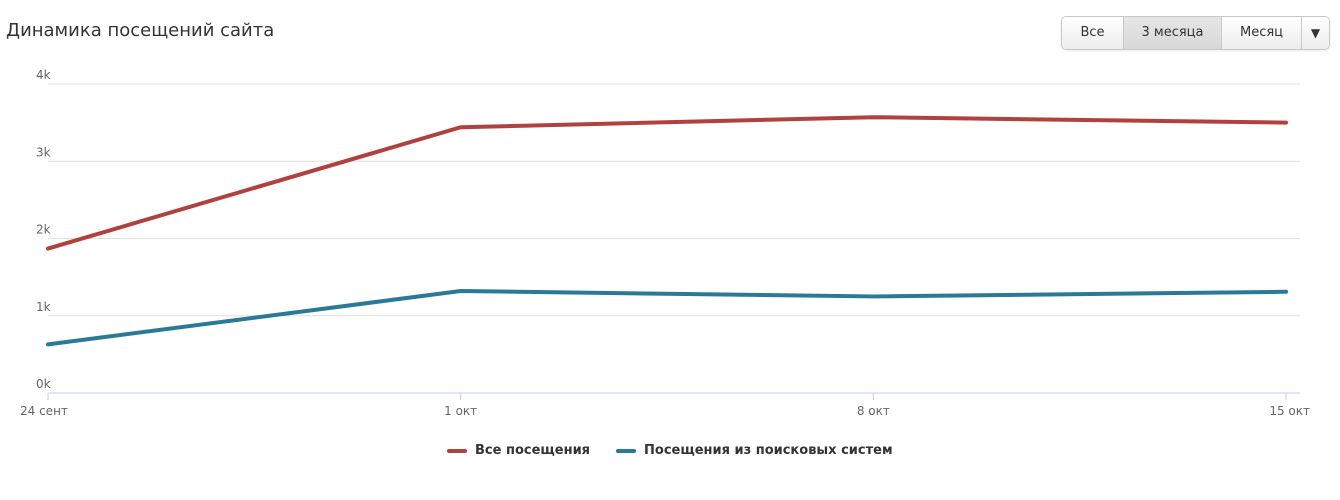  I want to click on legend-swatch-search-visits, so click(626, 450).